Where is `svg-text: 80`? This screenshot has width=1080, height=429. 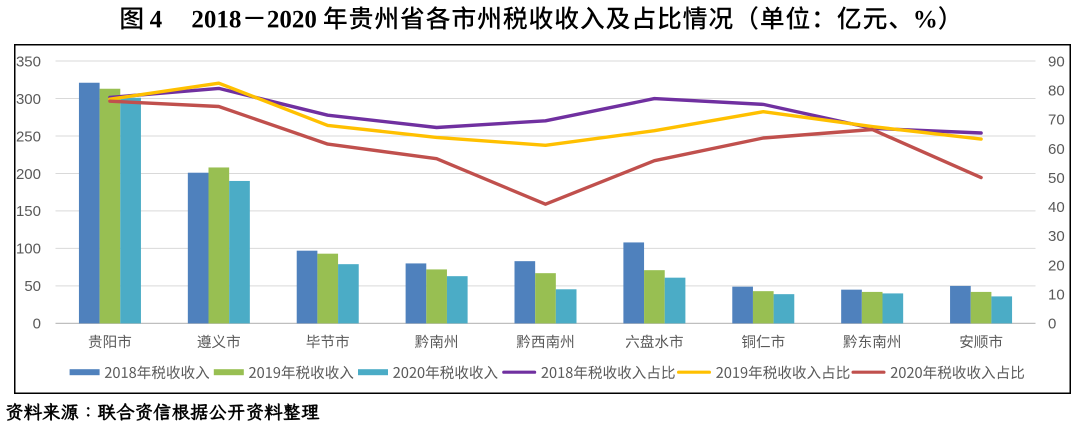
svg-text: 80 is located at coordinates (1056, 91).